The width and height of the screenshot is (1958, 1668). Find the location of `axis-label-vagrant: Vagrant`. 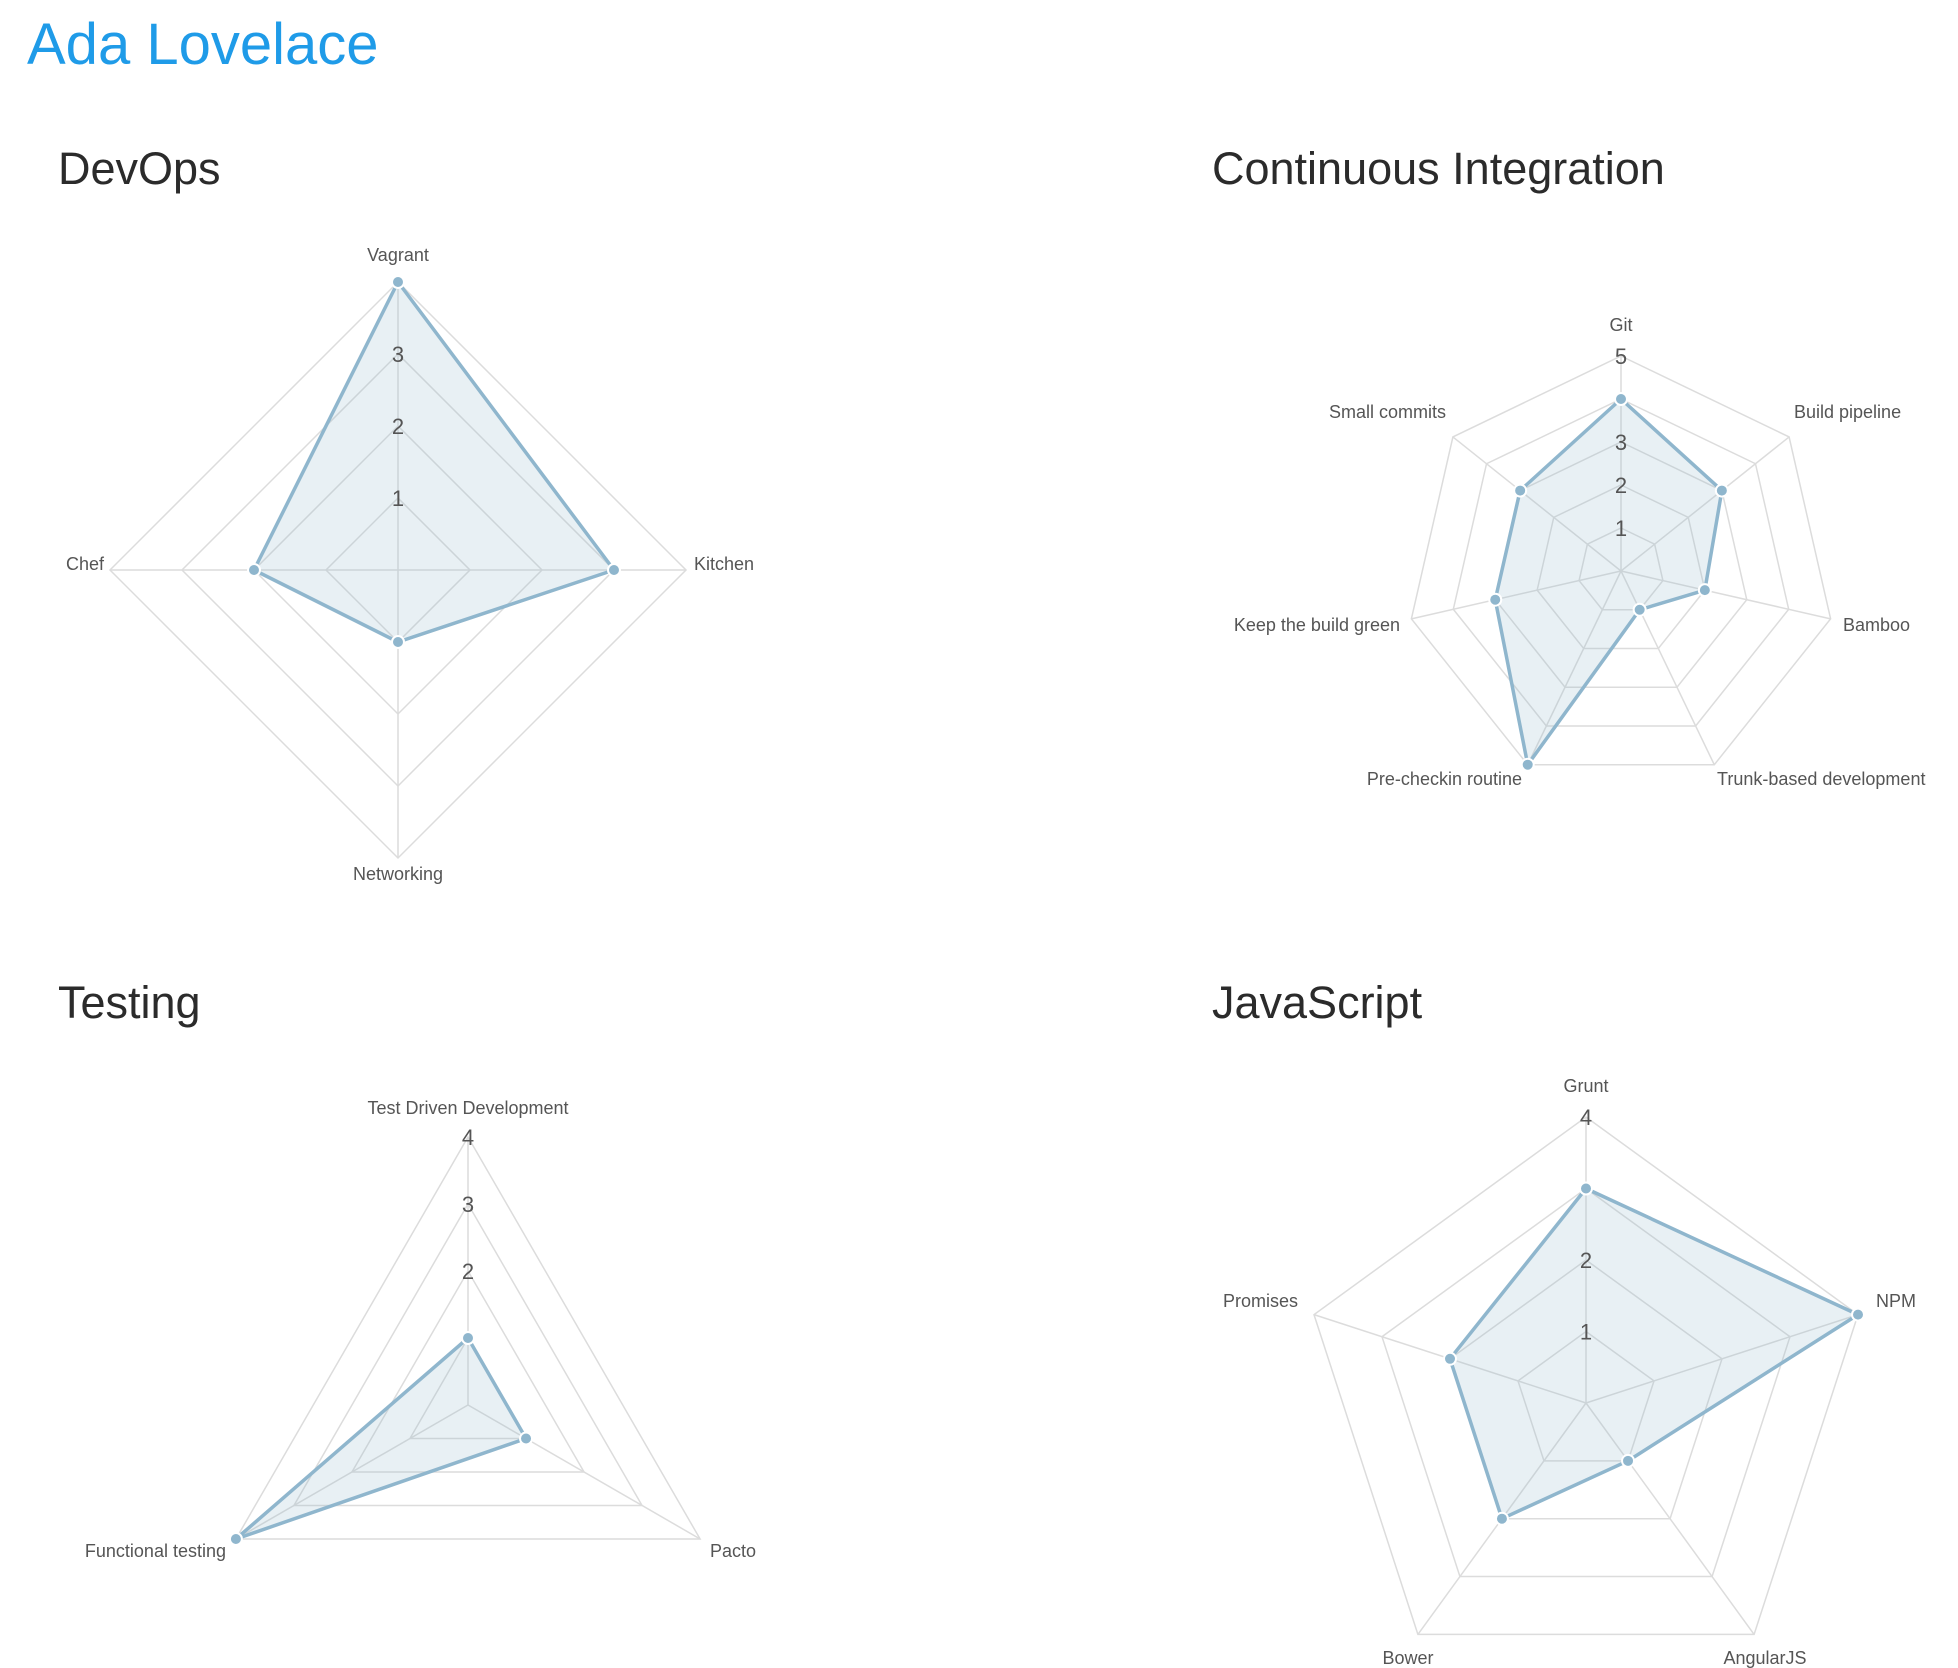

axis-label-vagrant: Vagrant is located at coordinates (398, 255).